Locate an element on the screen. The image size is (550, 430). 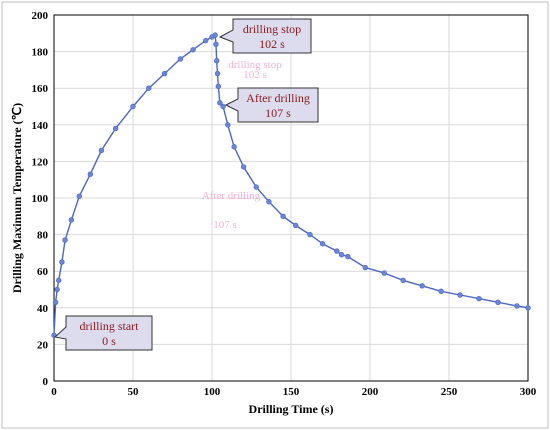
y-tick-label: 140 is located at coordinates (40, 126).